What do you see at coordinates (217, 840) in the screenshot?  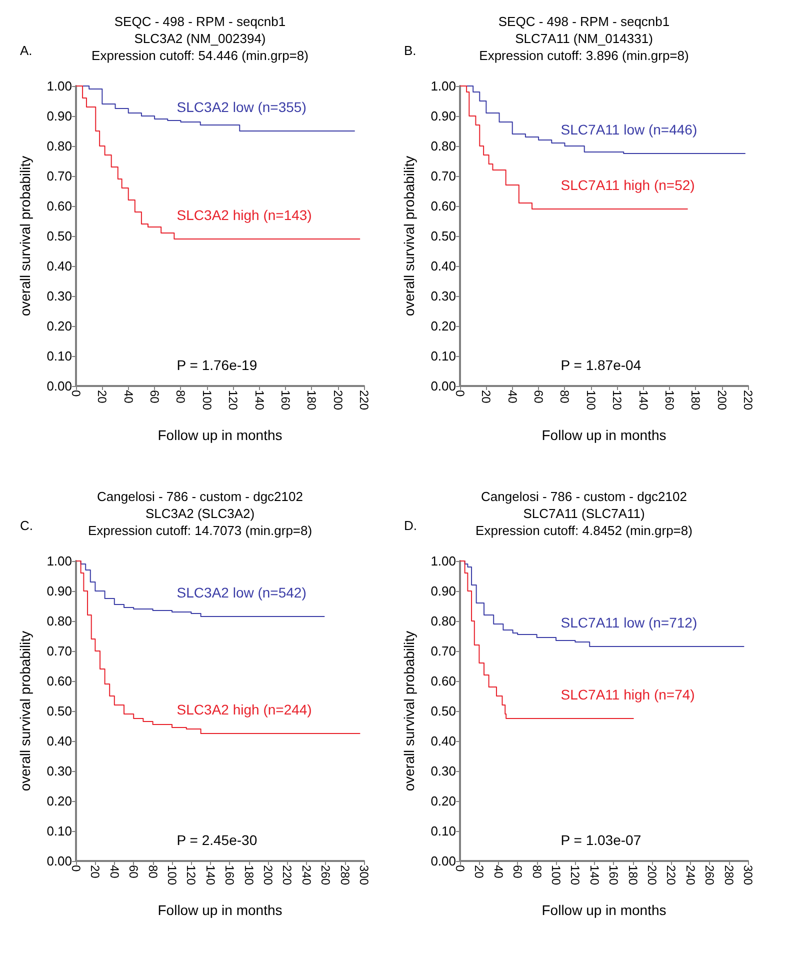 I see `annotation: P = 2.45e-30` at bounding box center [217, 840].